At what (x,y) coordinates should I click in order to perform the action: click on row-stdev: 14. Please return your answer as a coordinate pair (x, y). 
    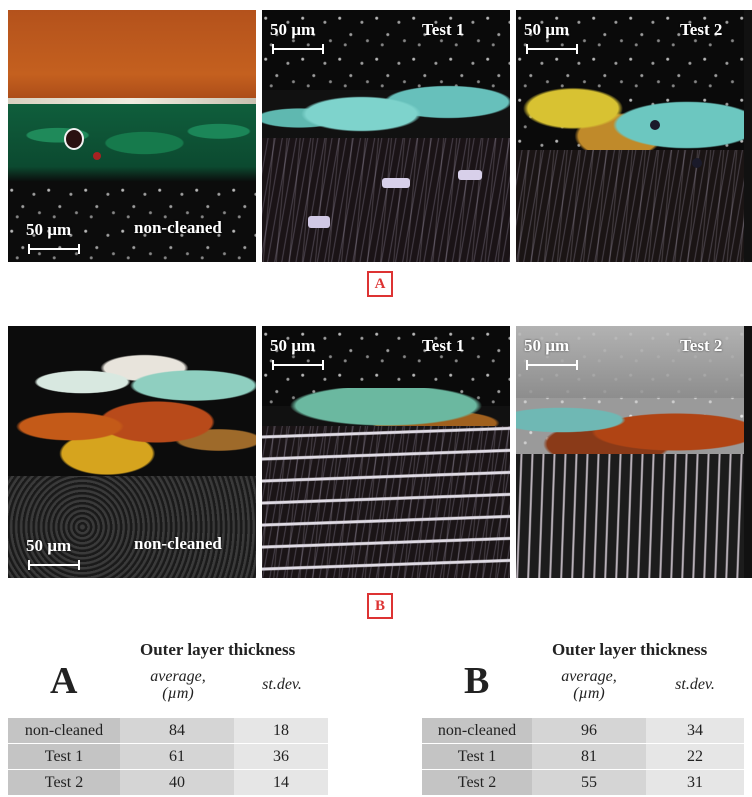
    Looking at the image, I should click on (281, 782).